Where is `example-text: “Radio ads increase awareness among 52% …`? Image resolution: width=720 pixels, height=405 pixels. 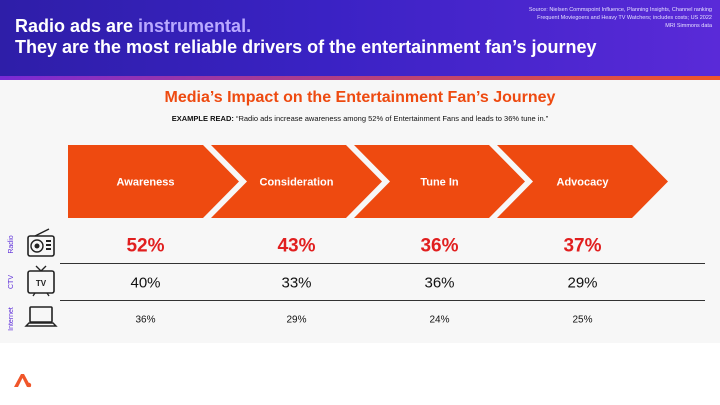
example-text: “Radio ads increase awareness among 52% … is located at coordinates (392, 118).